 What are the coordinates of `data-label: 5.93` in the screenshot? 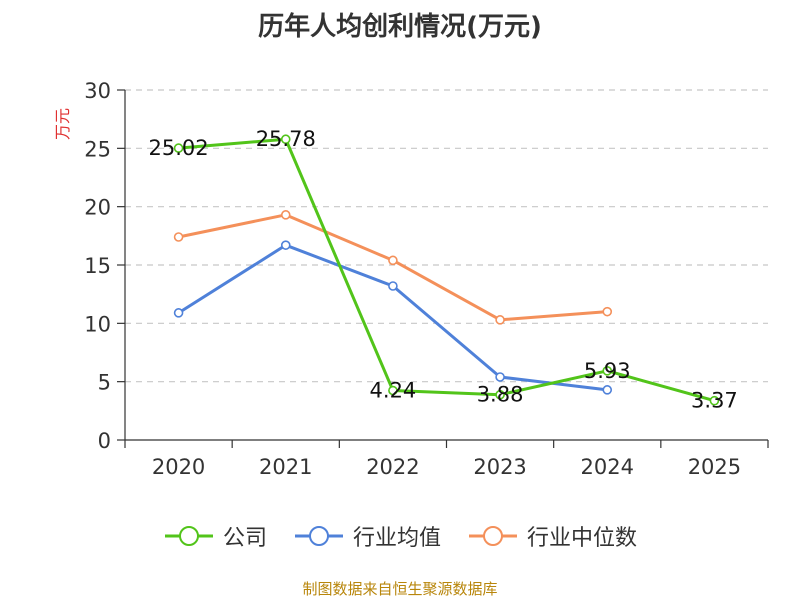 It's located at (607, 371).